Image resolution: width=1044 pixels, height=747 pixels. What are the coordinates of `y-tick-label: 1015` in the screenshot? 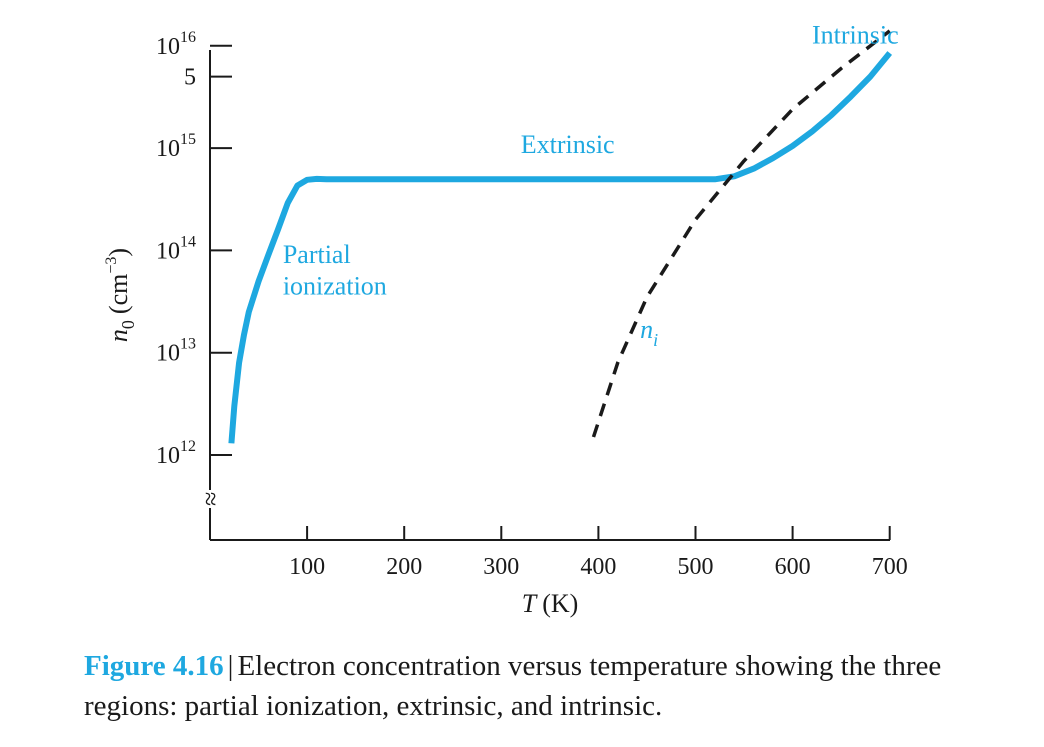 It's located at (176, 146).